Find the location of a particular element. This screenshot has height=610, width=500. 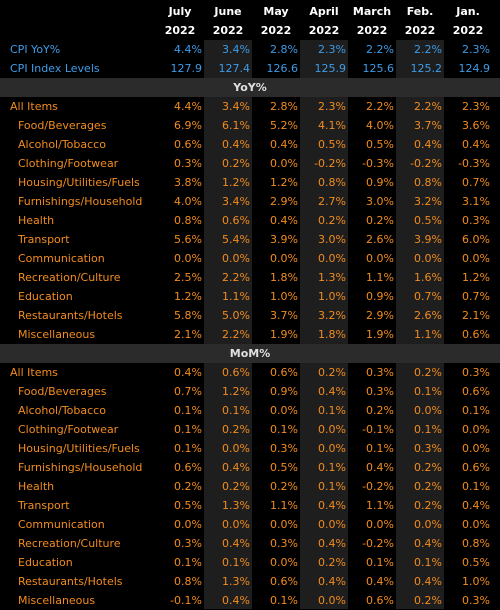

value-cell: 2.6% is located at coordinates (380, 239).